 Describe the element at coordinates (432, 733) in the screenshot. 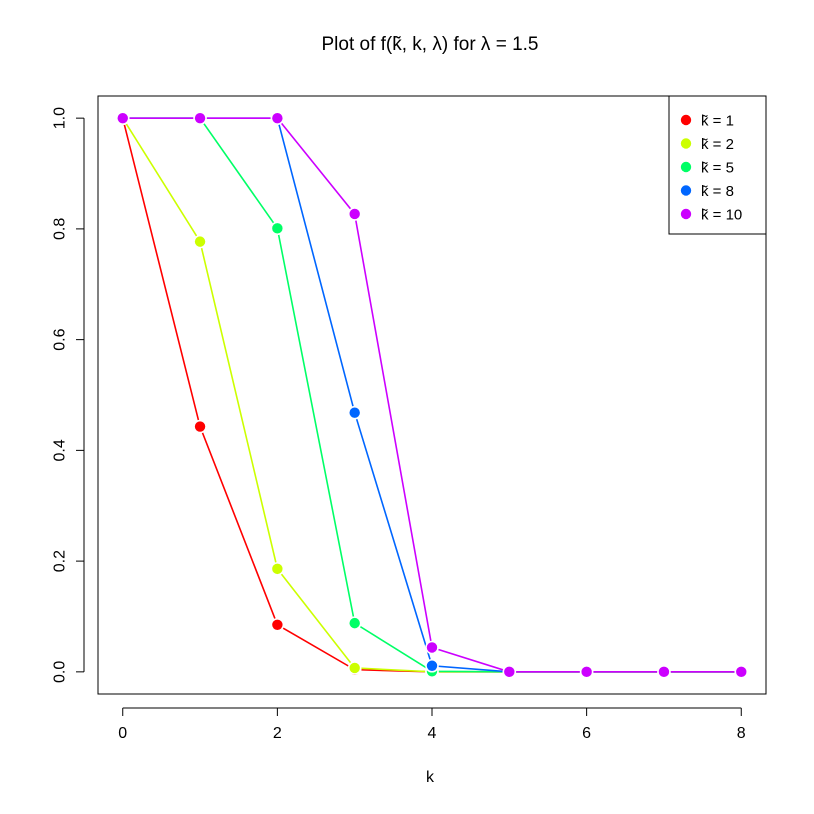

I see `x-tick-label: 4` at that location.